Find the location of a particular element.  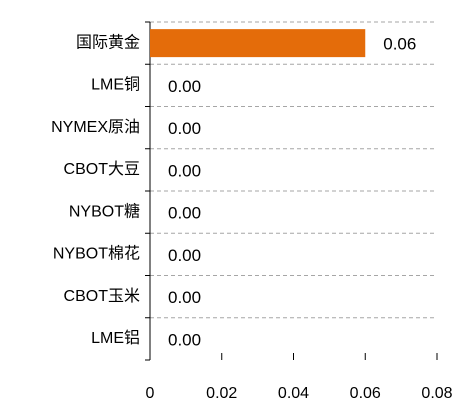

y-tick-label: CBOT大豆 is located at coordinates (102, 169).